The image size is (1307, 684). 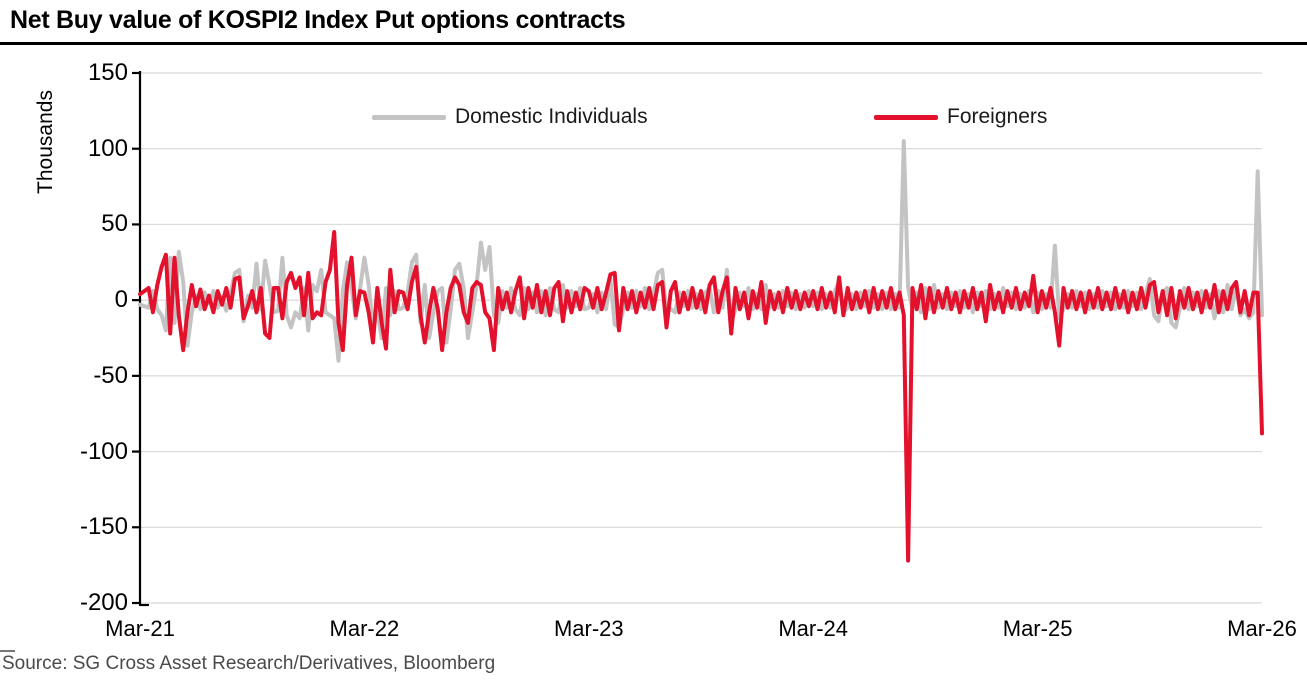 What do you see at coordinates (103, 451) in the screenshot?
I see `y-tick-label: -100` at bounding box center [103, 451].